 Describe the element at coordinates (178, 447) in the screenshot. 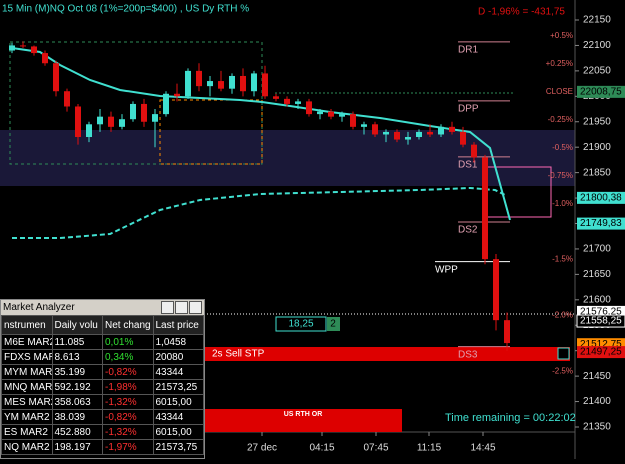

I see `cell: 21573,75` at that location.